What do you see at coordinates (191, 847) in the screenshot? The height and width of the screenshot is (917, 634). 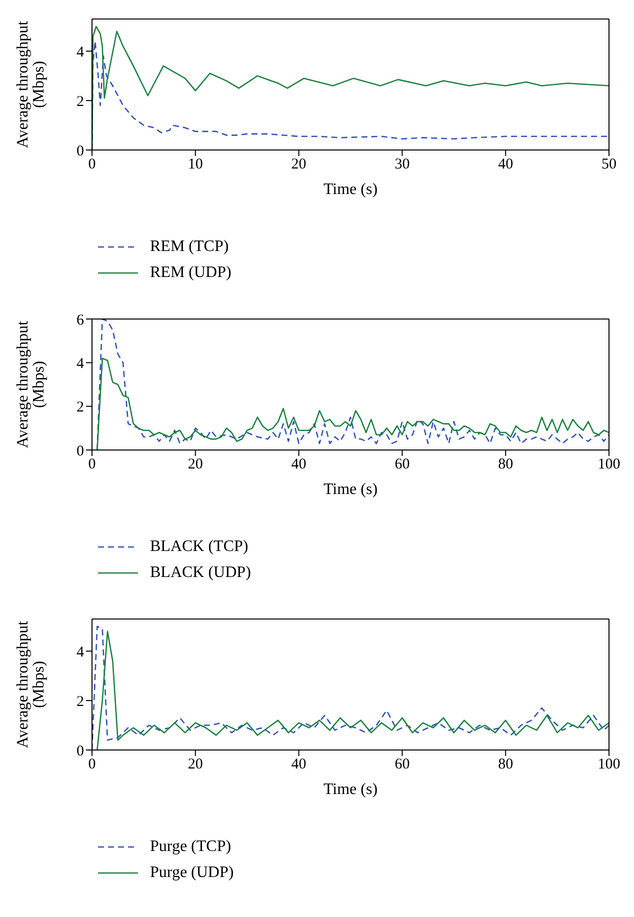 I see `legend-label: Purge (TCP)` at bounding box center [191, 847].